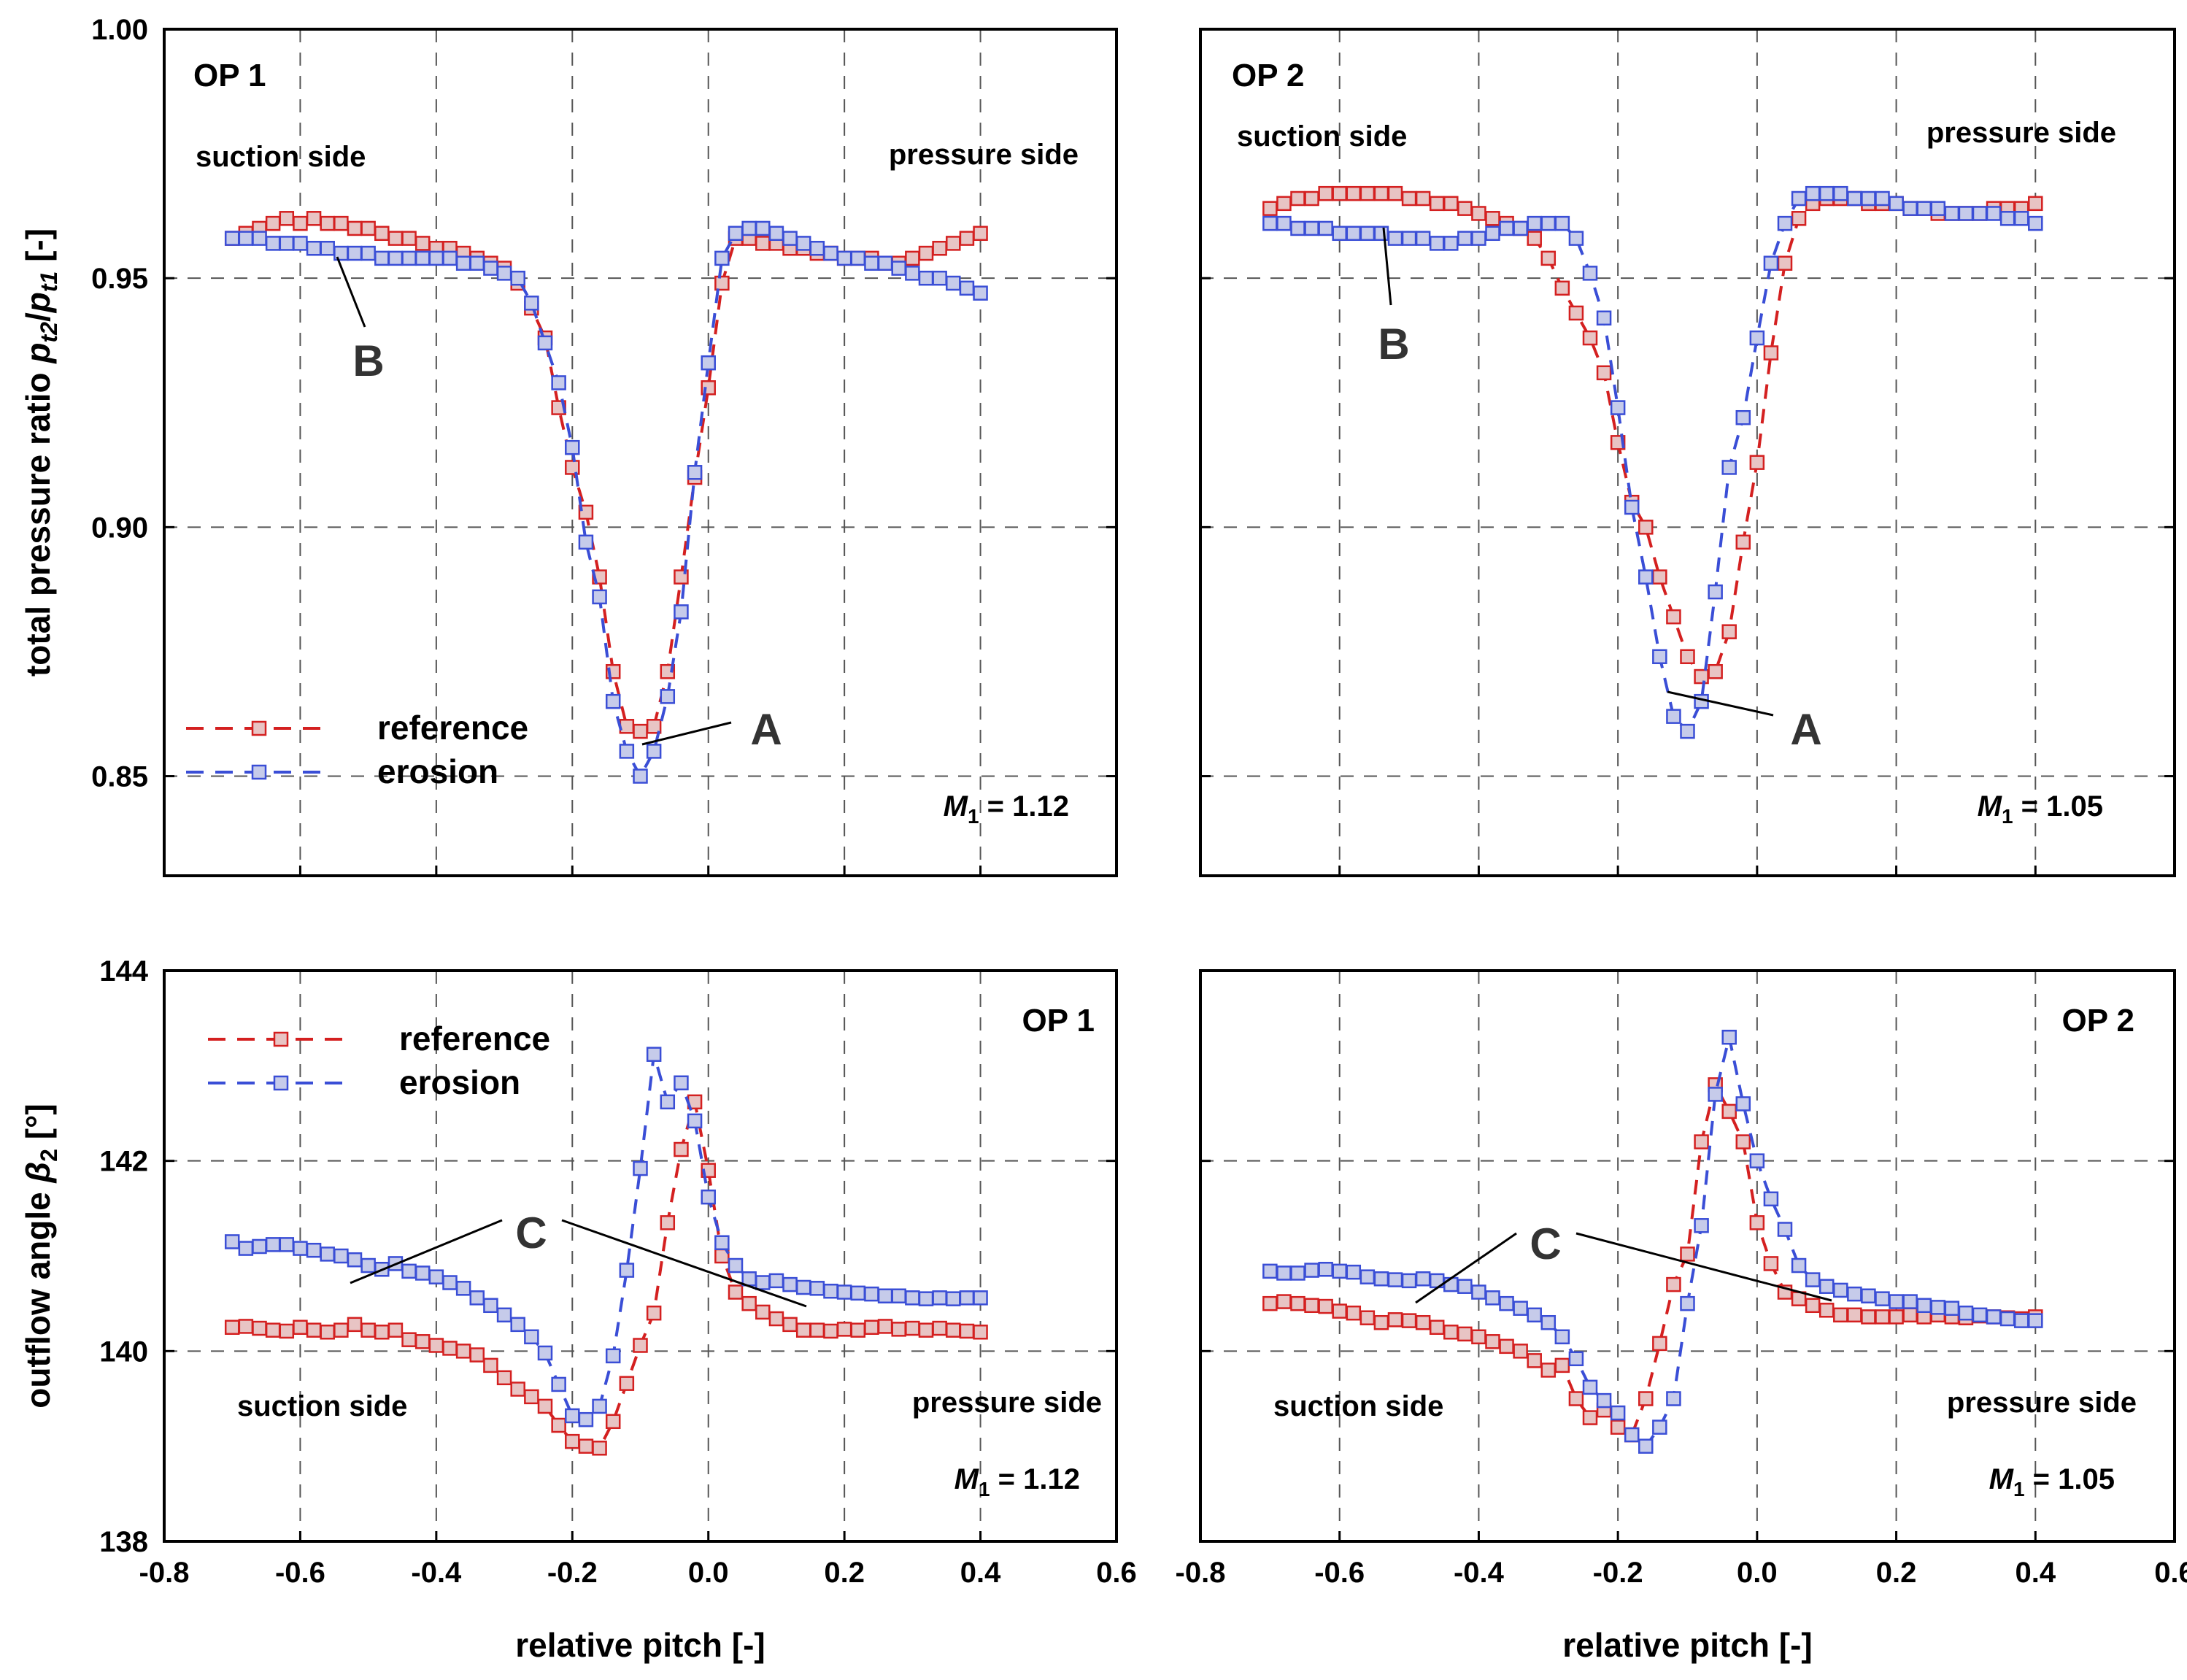 Image resolution: width=2187 pixels, height=1680 pixels. Describe the element at coordinates (985, 1489) in the screenshot. I see `mach-subscript: 1` at that location.